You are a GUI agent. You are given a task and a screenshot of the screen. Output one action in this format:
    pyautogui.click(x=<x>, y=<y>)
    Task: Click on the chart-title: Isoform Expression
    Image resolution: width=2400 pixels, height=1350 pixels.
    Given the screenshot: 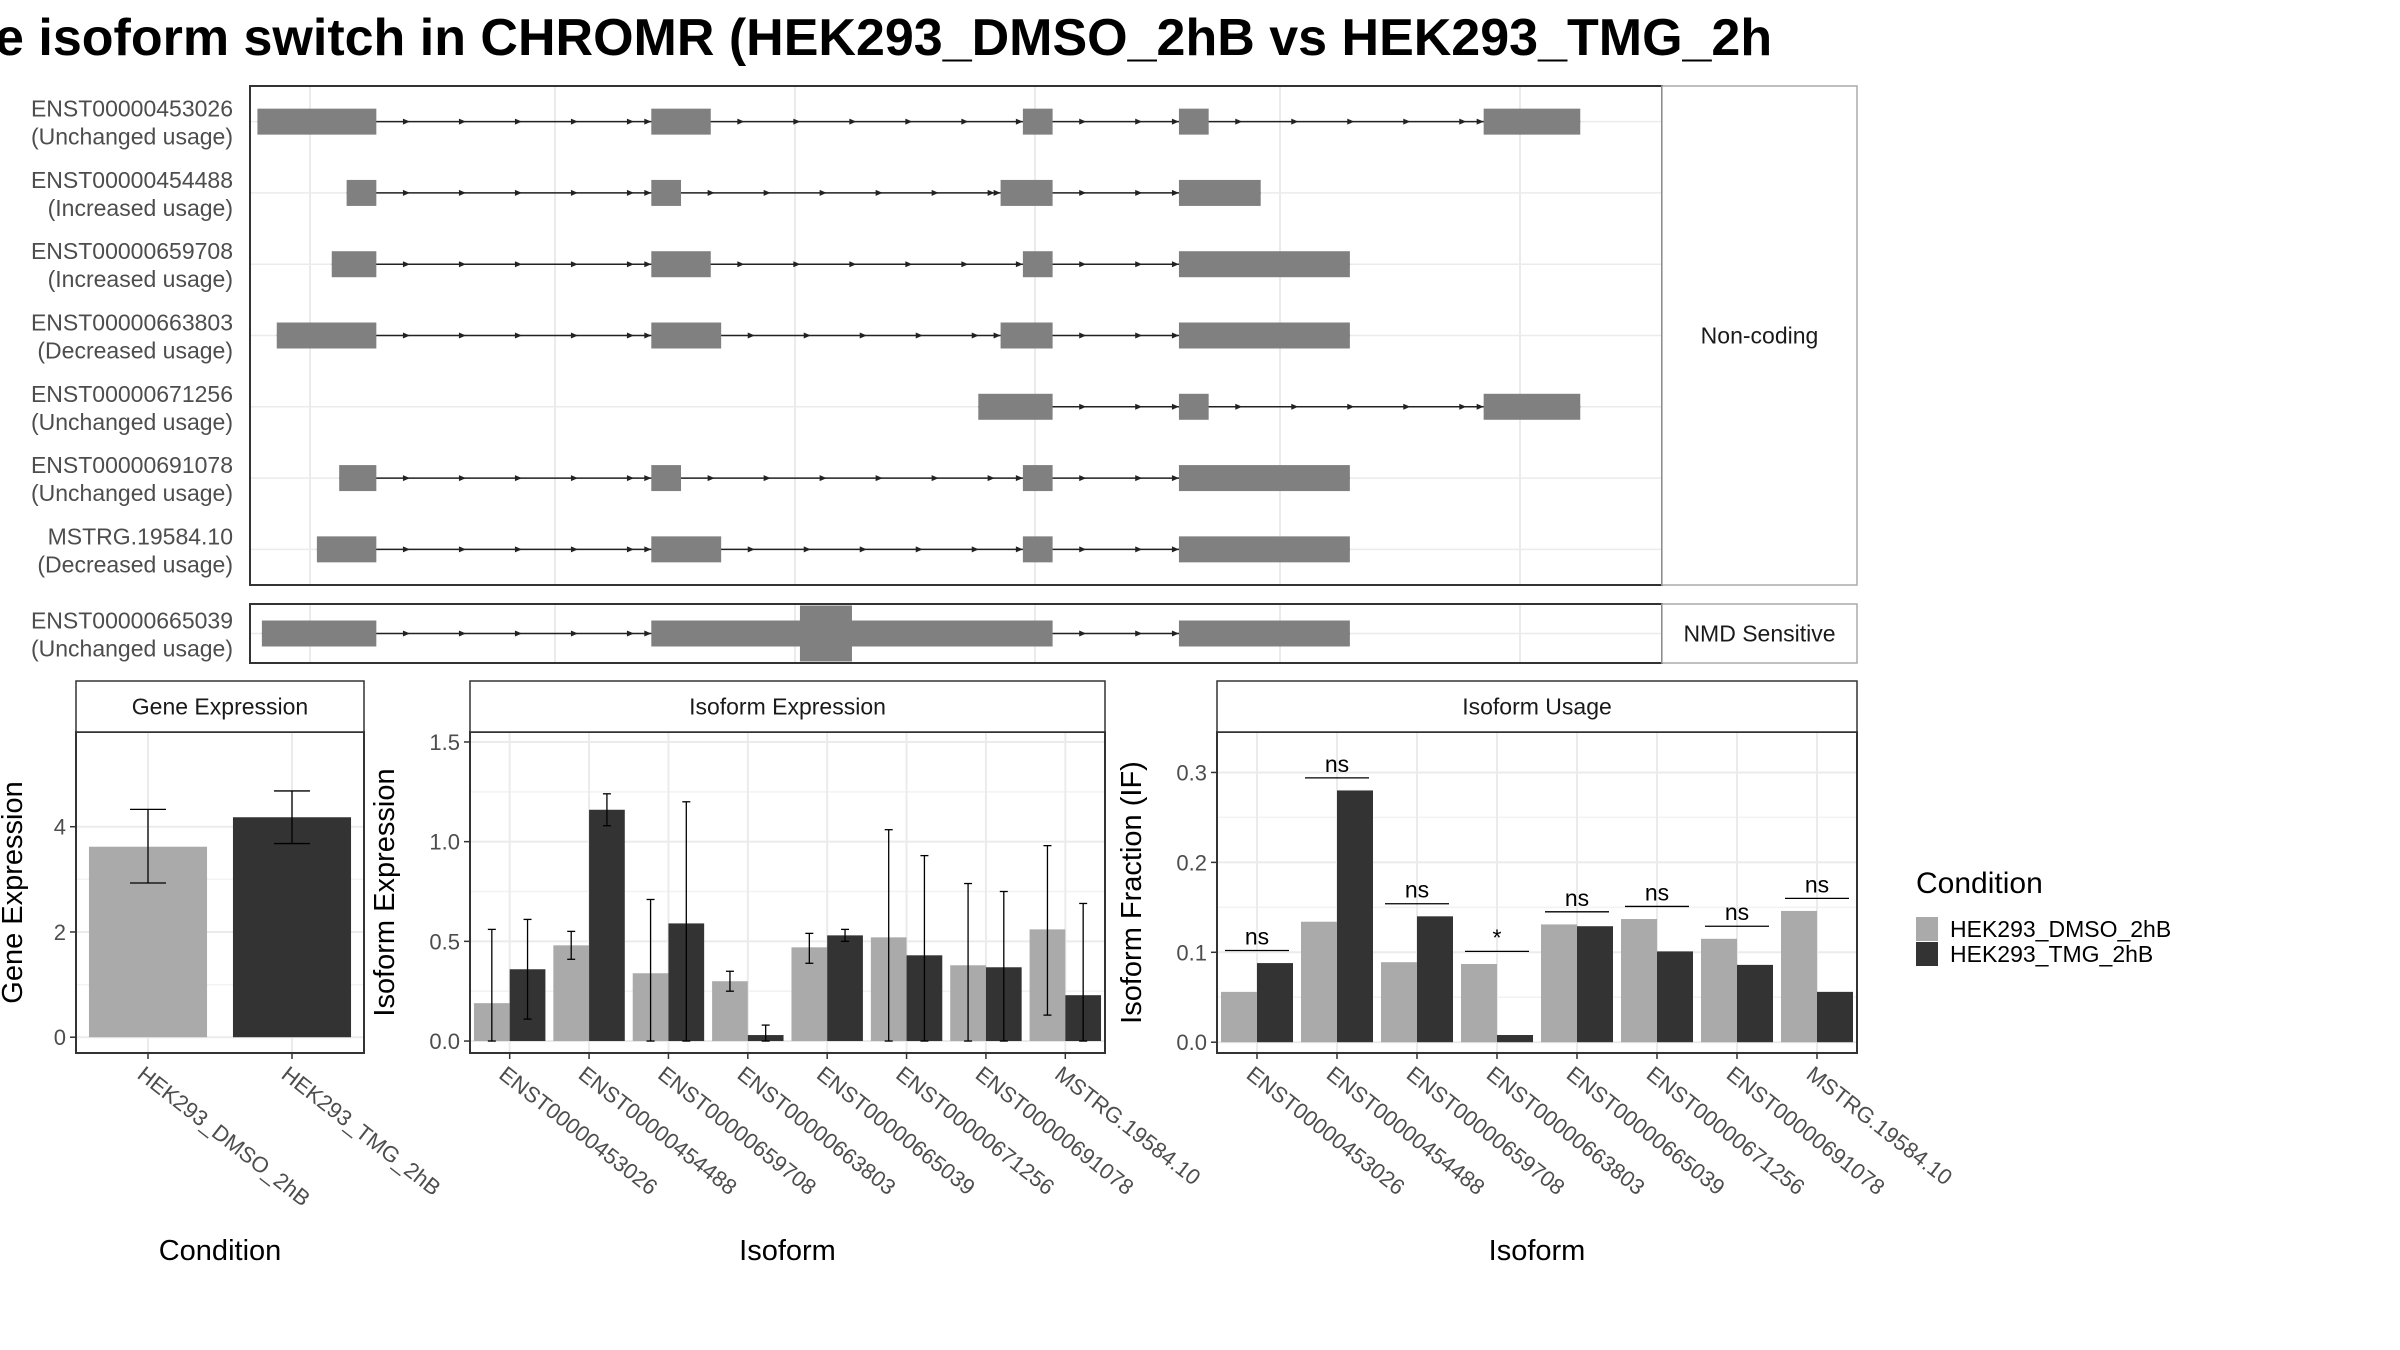 What is the action you would take?
    pyautogui.click(x=787, y=707)
    